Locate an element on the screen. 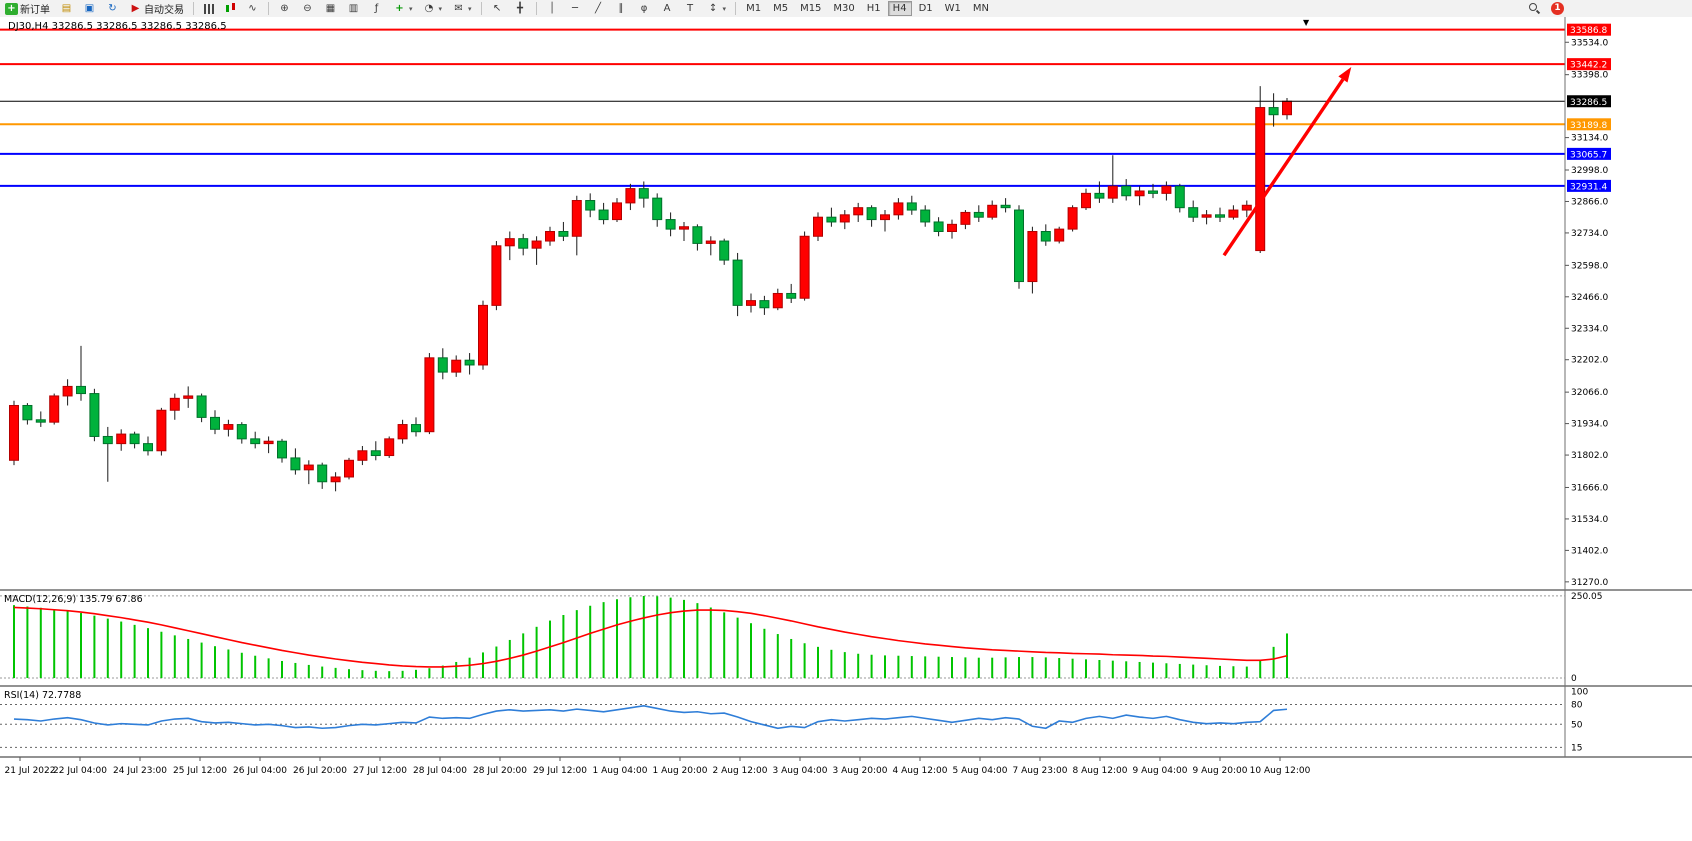 The width and height of the screenshot is (1692, 841). fibonacci-button: φ is located at coordinates (644, 8).